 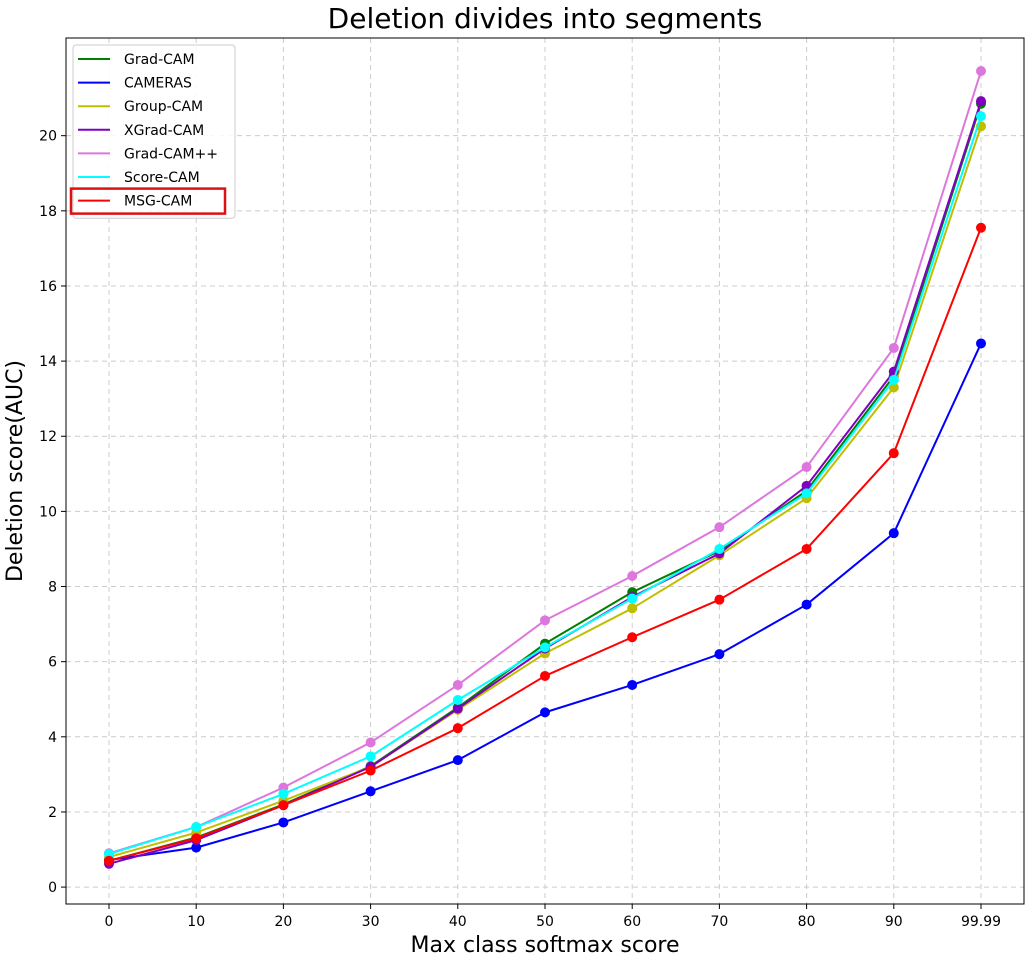 I want to click on legend-label: MSG-CAM, so click(x=158, y=202).